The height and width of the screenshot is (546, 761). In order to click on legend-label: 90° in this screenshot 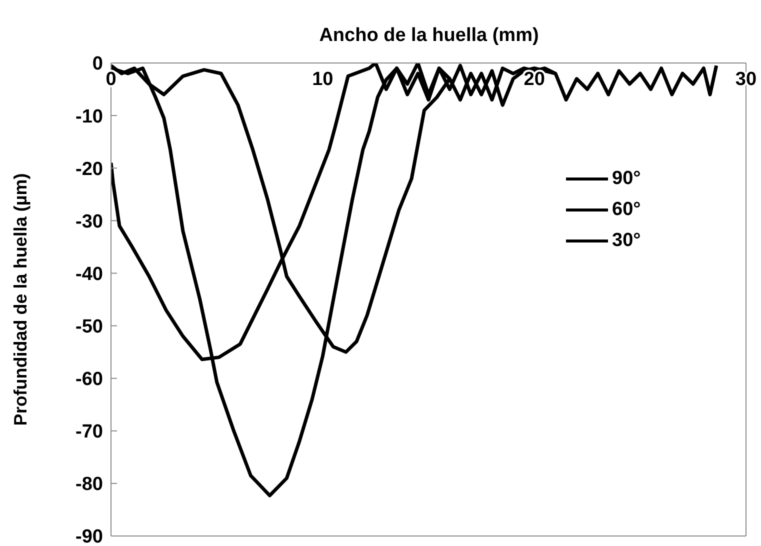, I will do `click(626, 179)`.